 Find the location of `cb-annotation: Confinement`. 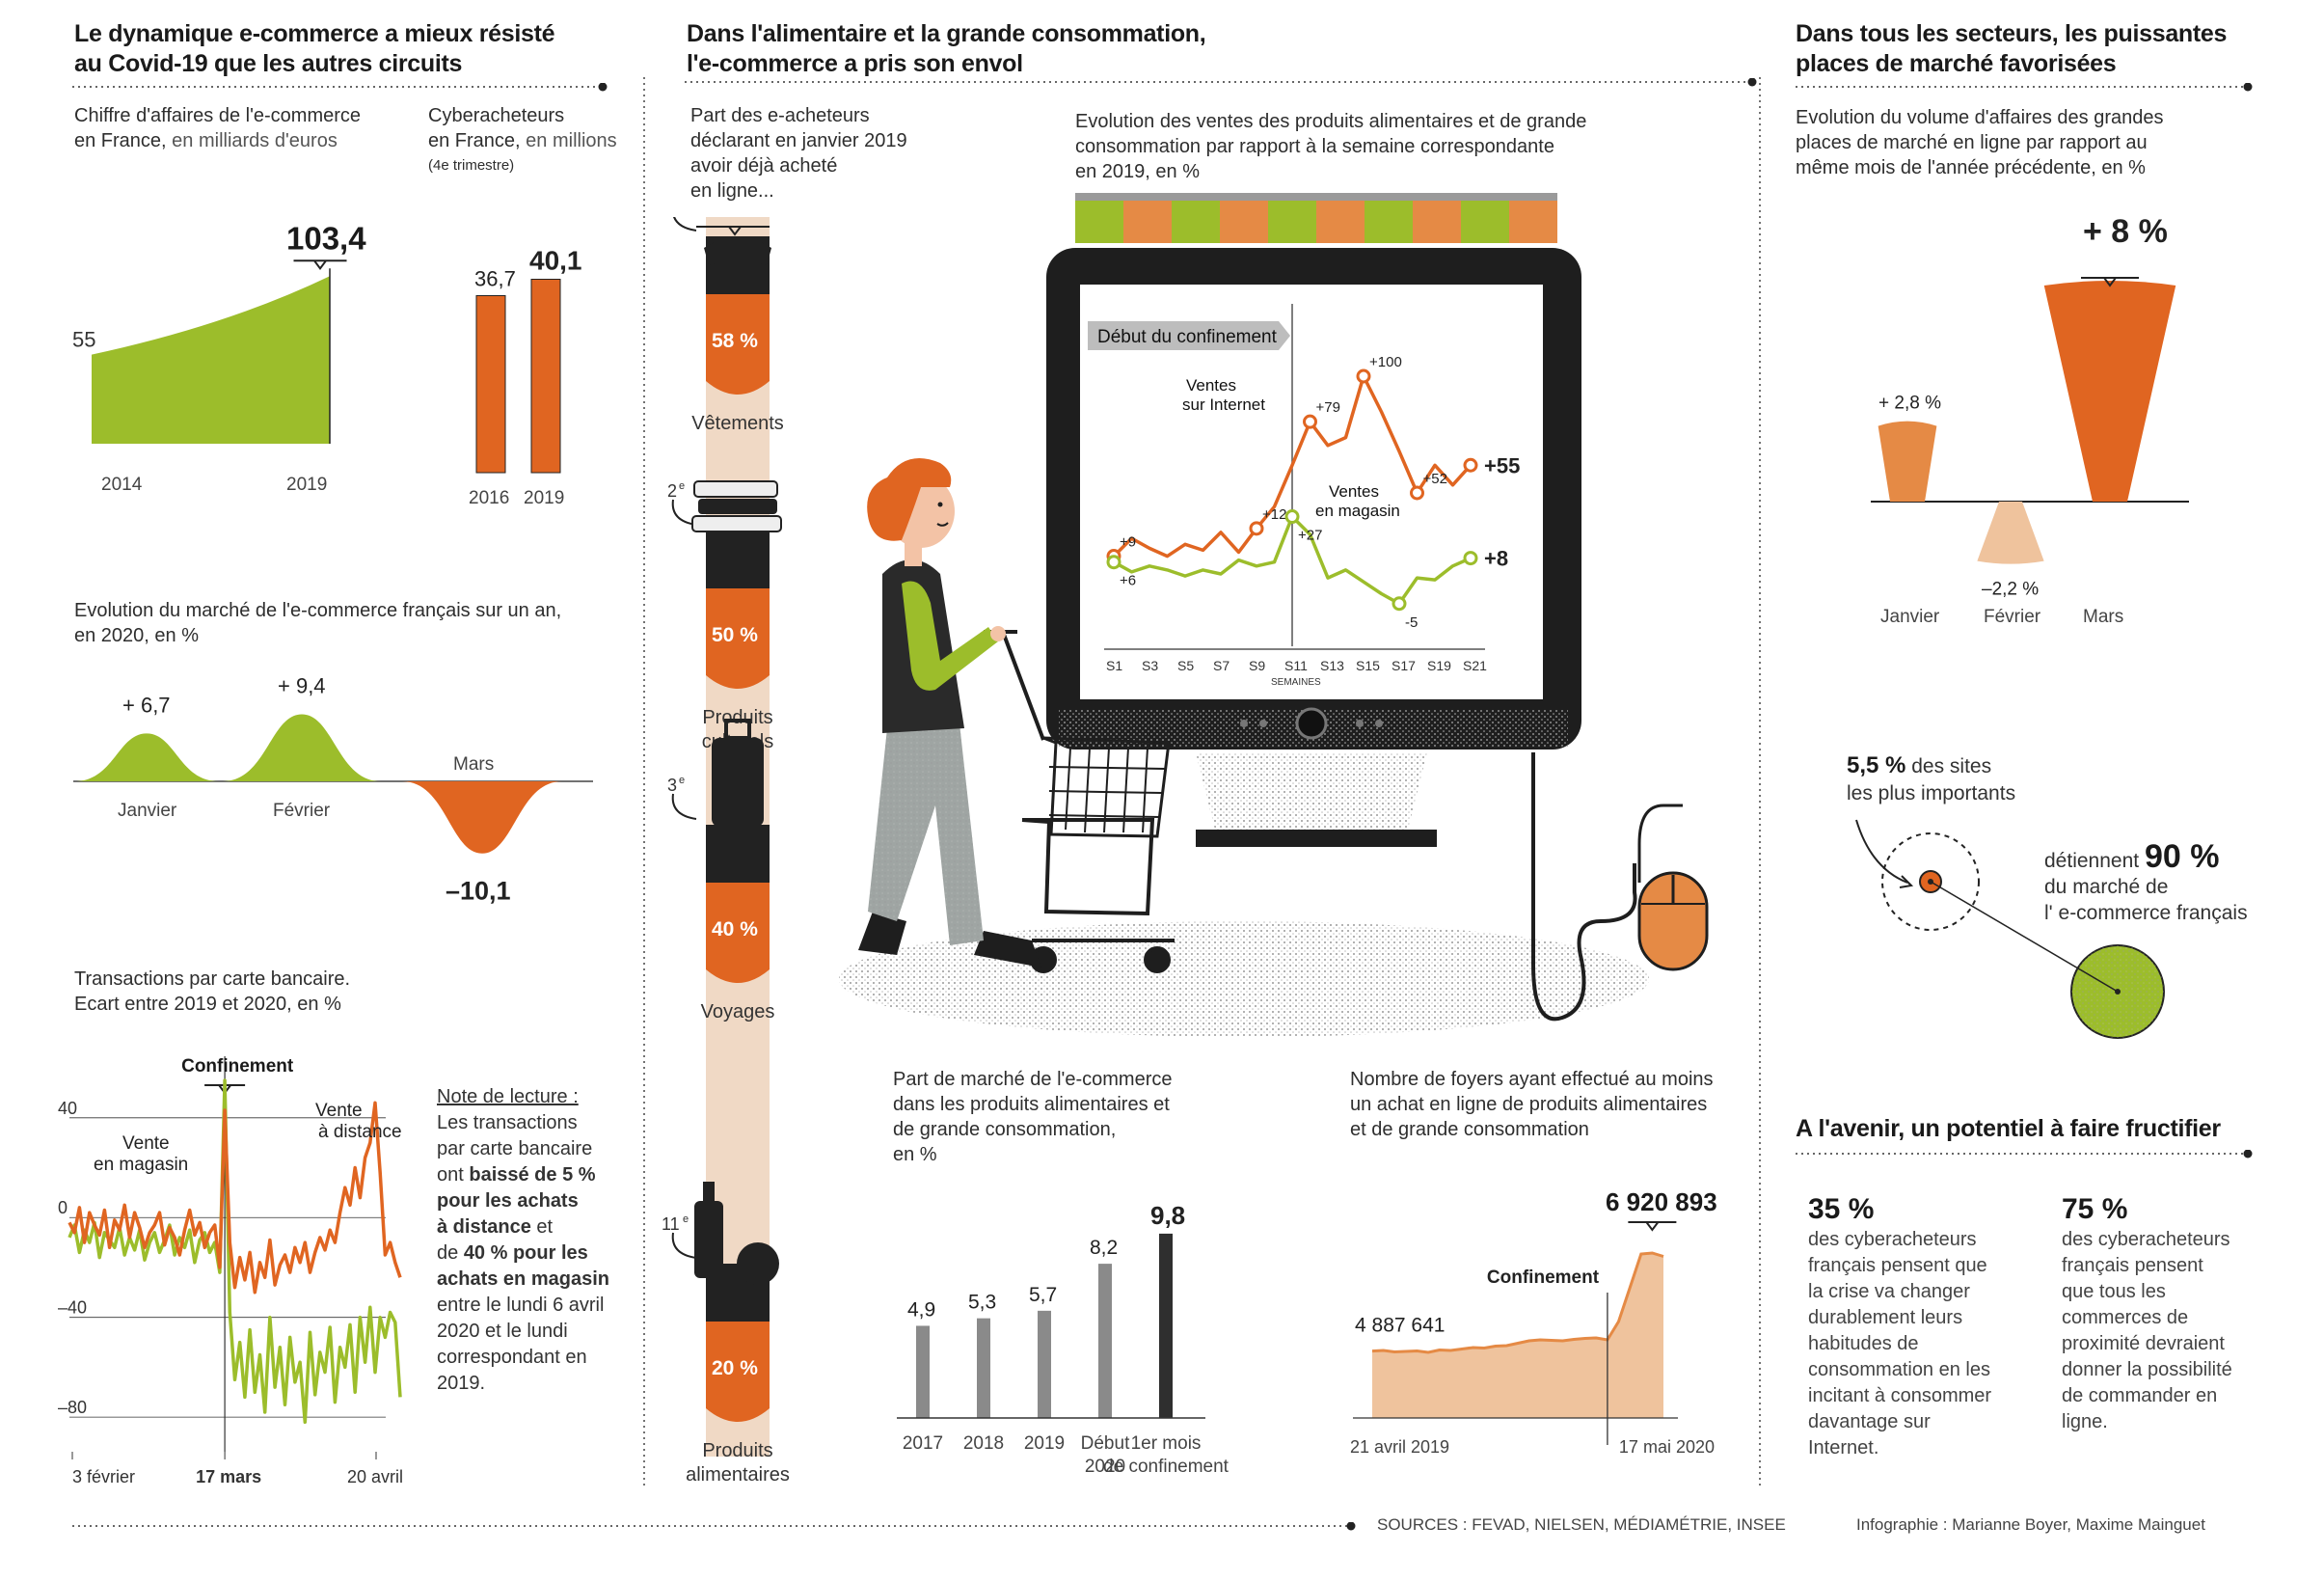

cb-annotation: Confinement is located at coordinates (238, 1066).